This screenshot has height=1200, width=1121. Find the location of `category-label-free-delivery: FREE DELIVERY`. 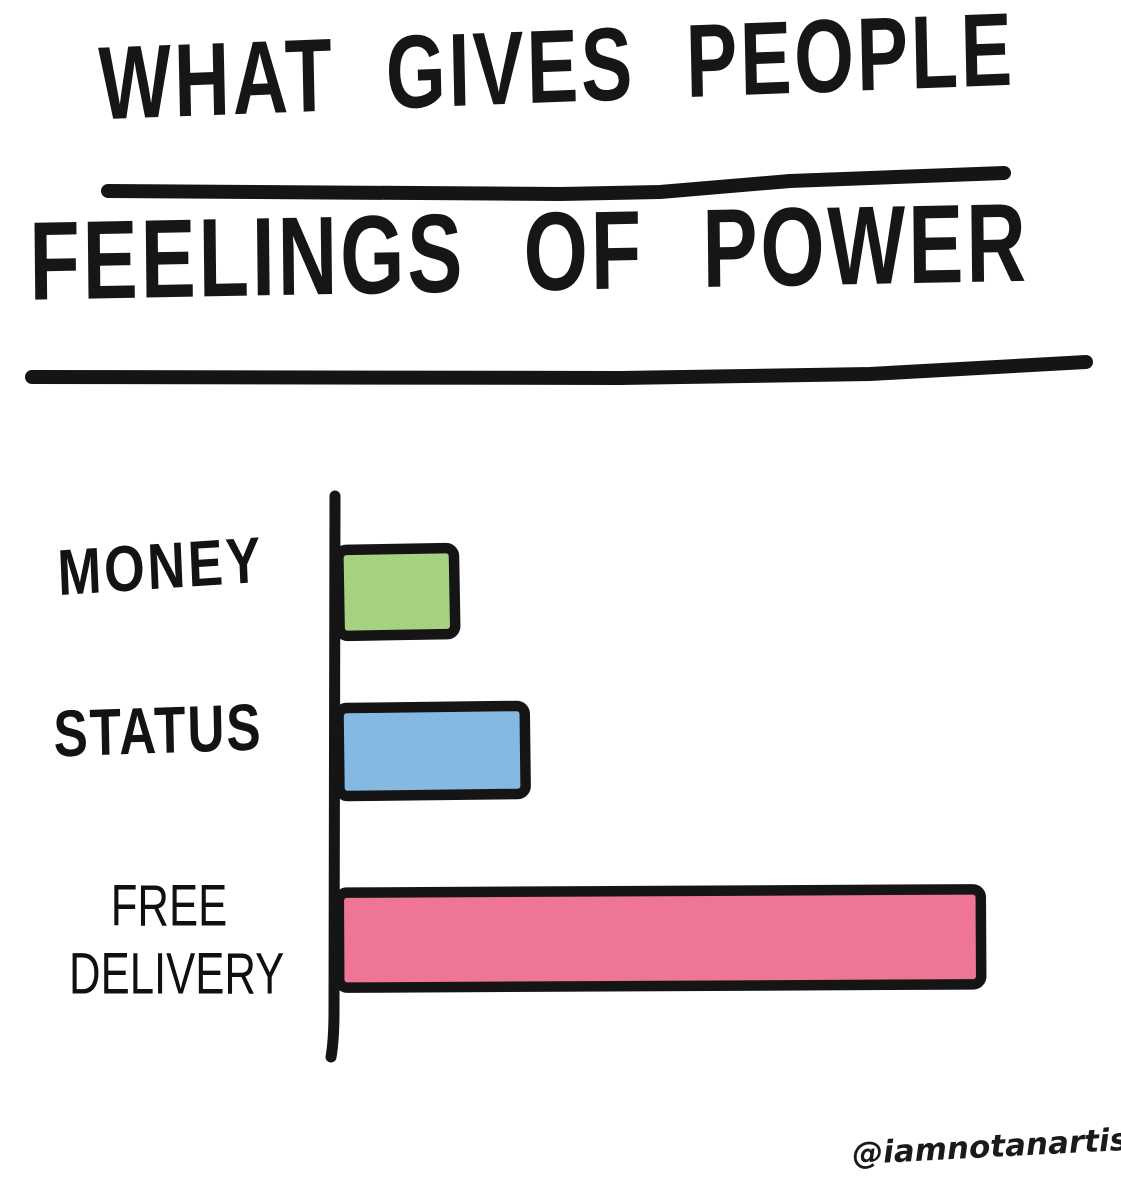

category-label-free-delivery: FREE DELIVERY is located at coordinates (177, 940).